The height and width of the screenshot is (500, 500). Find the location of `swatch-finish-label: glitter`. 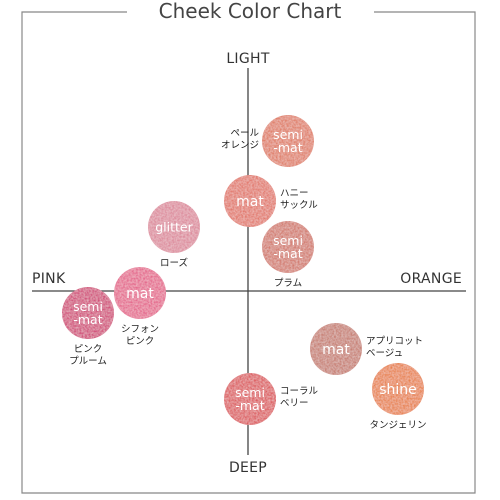

swatch-finish-label: glitter is located at coordinates (174, 226).